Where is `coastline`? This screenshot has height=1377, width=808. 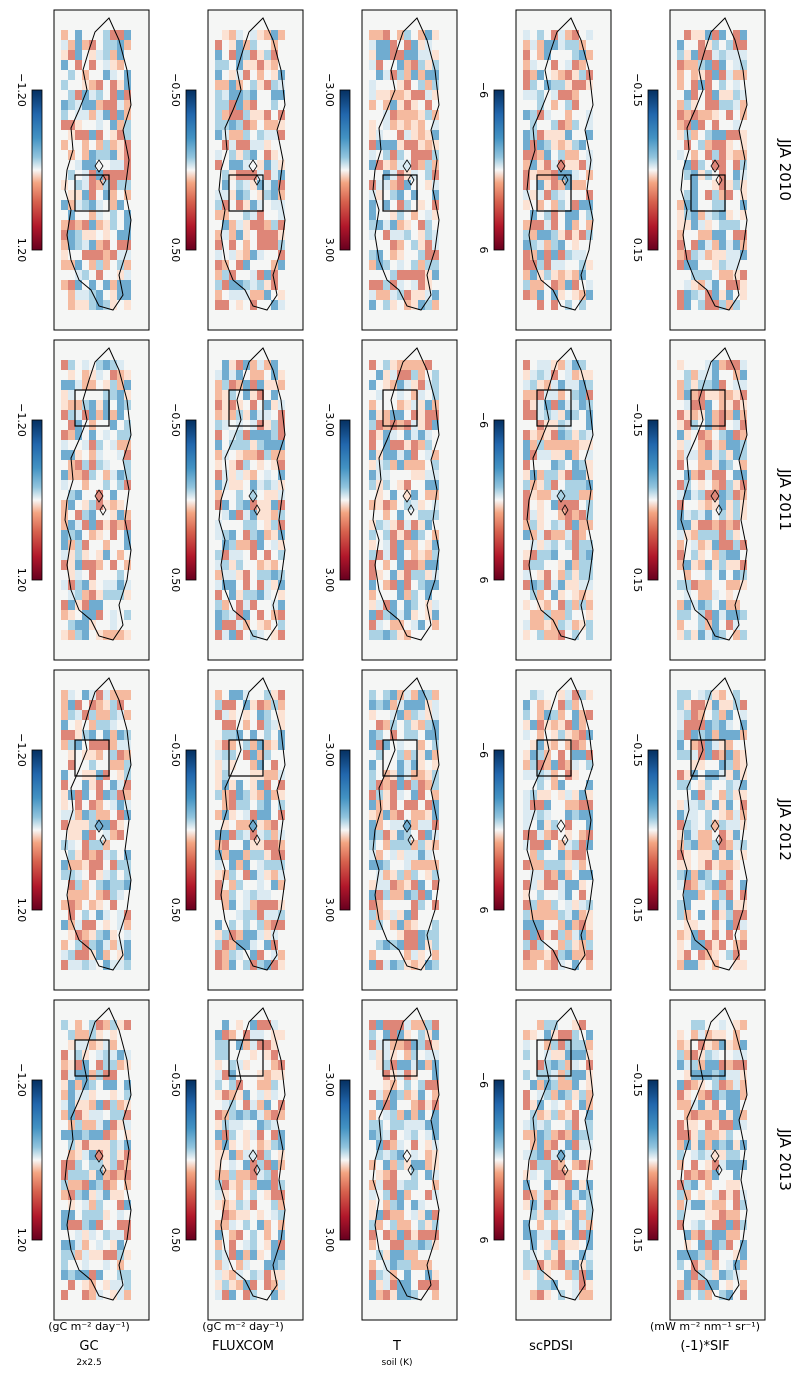 coastline is located at coordinates (252, 1154).